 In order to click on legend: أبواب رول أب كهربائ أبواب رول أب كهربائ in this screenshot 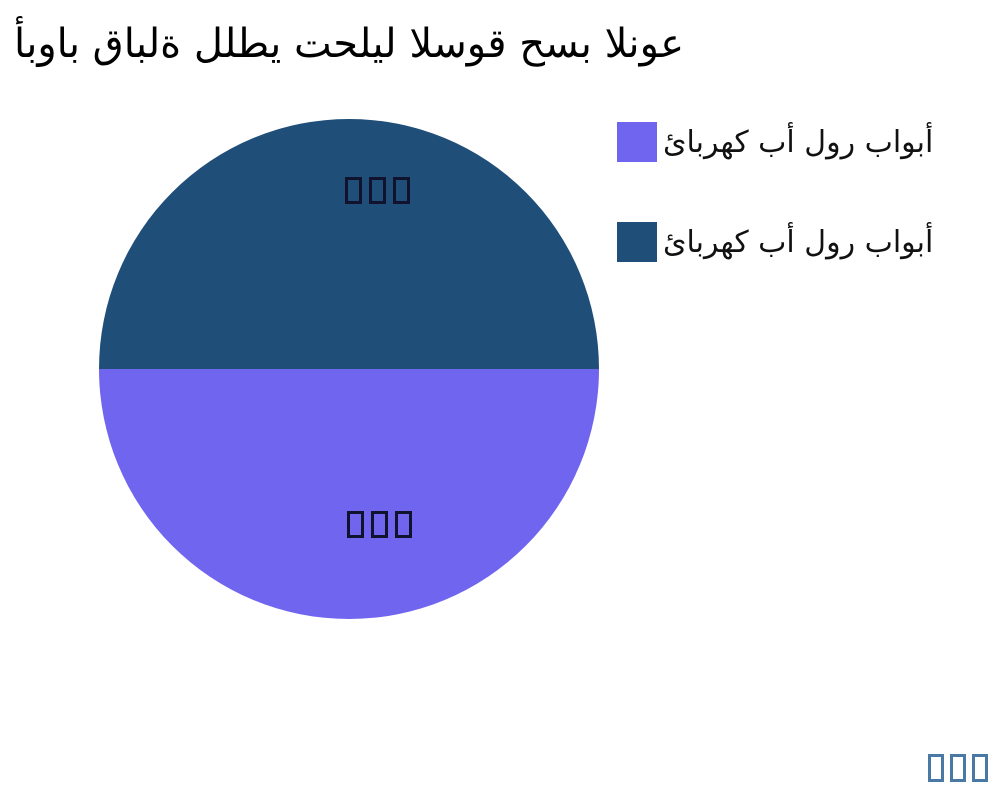, I will do `click(775, 192)`.